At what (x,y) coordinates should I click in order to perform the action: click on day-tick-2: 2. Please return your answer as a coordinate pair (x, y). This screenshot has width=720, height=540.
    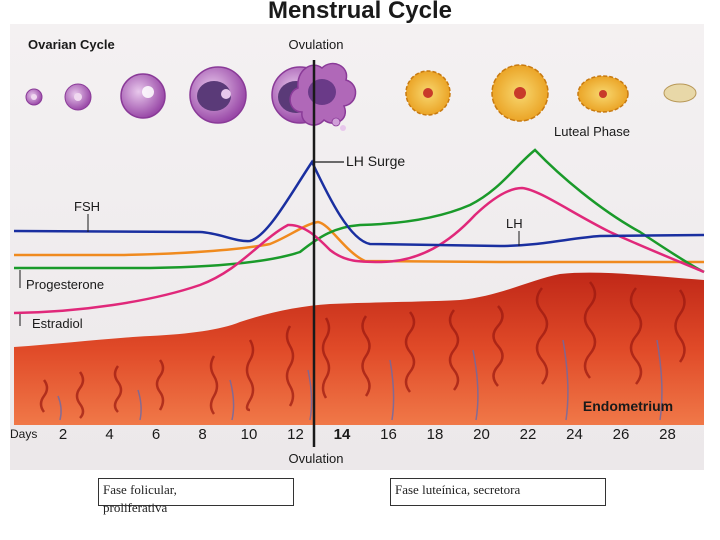
    Looking at the image, I should click on (63, 434).